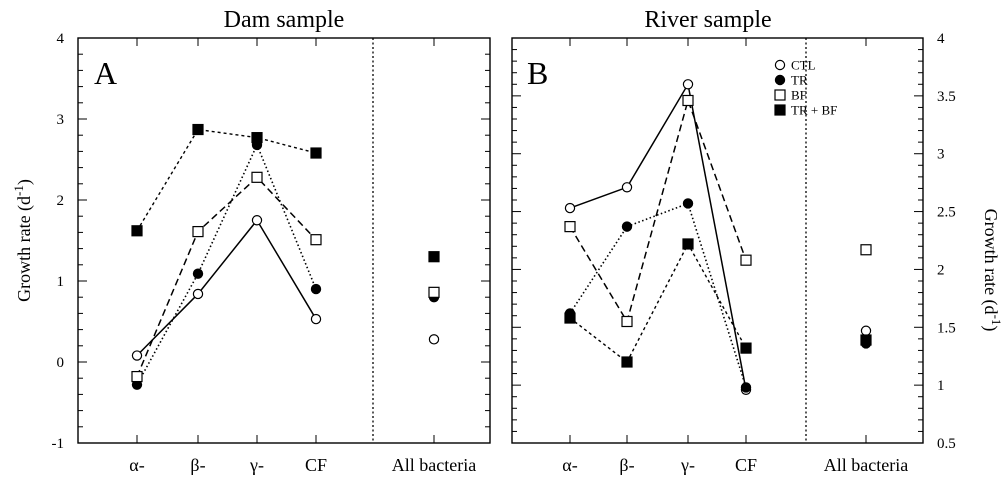  I want to click on panel-label: A, so click(105, 73).